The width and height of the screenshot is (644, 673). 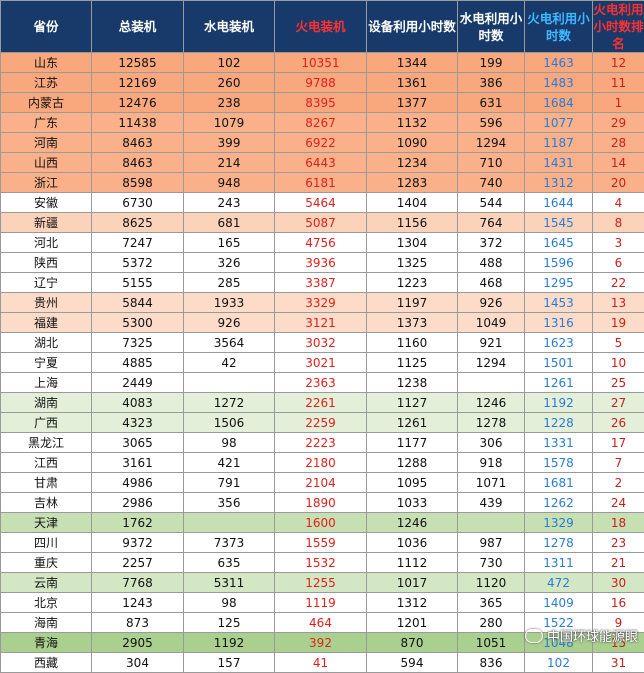 What do you see at coordinates (412, 283) in the screenshot?
I see `equipment-hours-cell: 1223` at bounding box center [412, 283].